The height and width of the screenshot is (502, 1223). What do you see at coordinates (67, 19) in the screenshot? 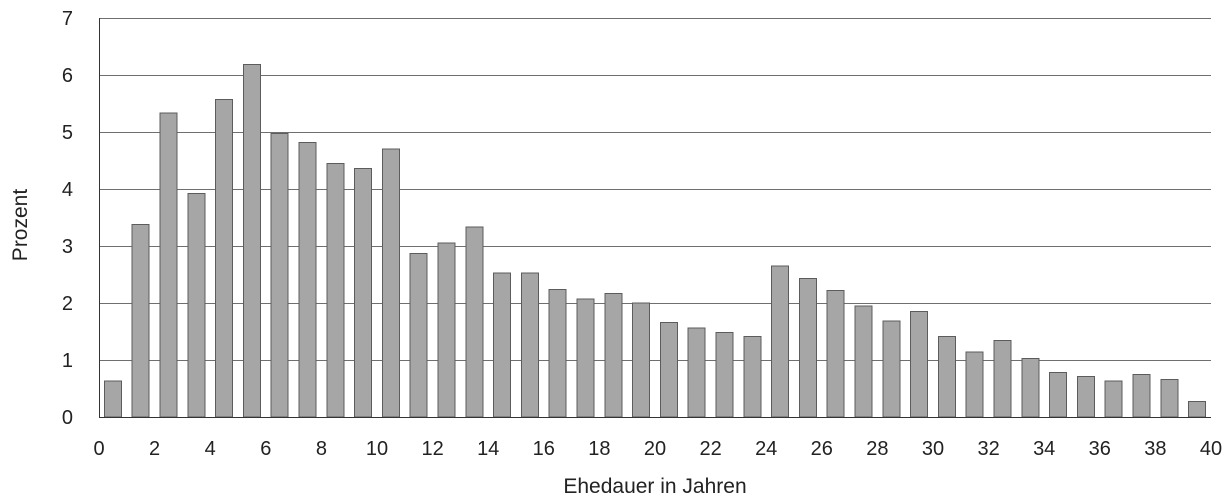
I see `y-tick-label: 7` at bounding box center [67, 19].